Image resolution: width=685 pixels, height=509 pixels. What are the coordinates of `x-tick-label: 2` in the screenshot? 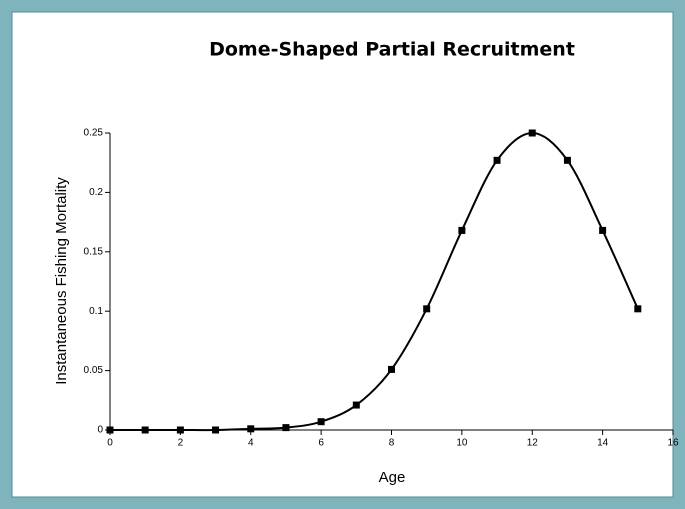 It's located at (181, 443).